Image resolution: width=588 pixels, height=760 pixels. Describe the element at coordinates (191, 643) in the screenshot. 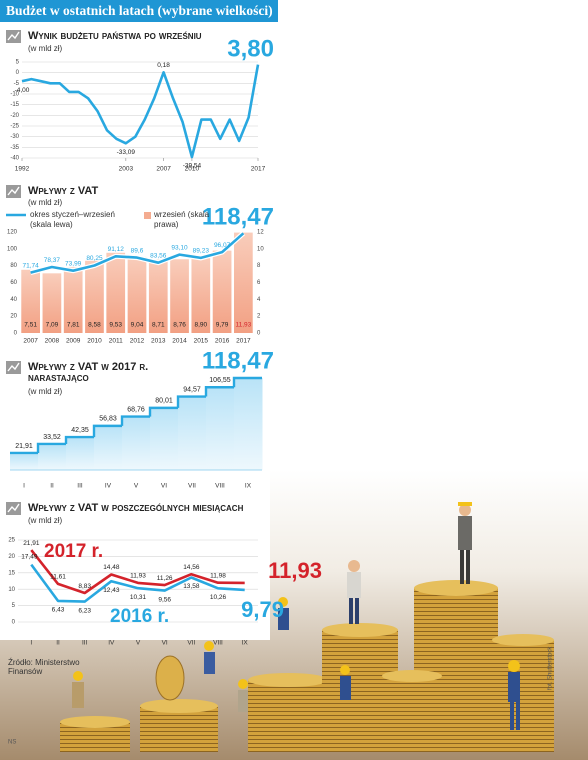

I see `x-tick-label: VII` at that location.